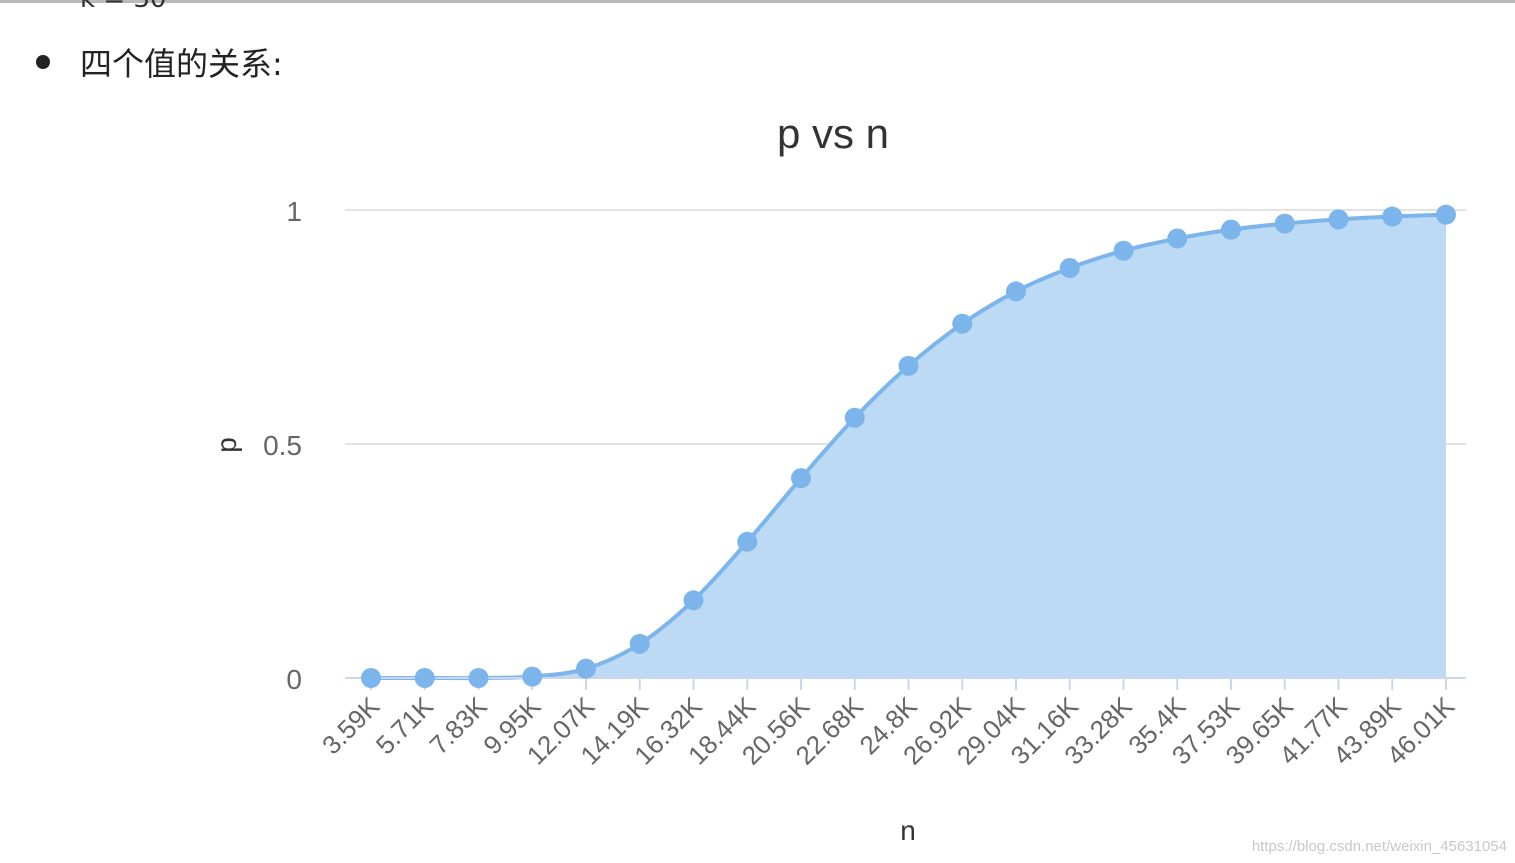  What do you see at coordinates (351, 726) in the screenshot?
I see `x-tick-label: 3.59K` at bounding box center [351, 726].